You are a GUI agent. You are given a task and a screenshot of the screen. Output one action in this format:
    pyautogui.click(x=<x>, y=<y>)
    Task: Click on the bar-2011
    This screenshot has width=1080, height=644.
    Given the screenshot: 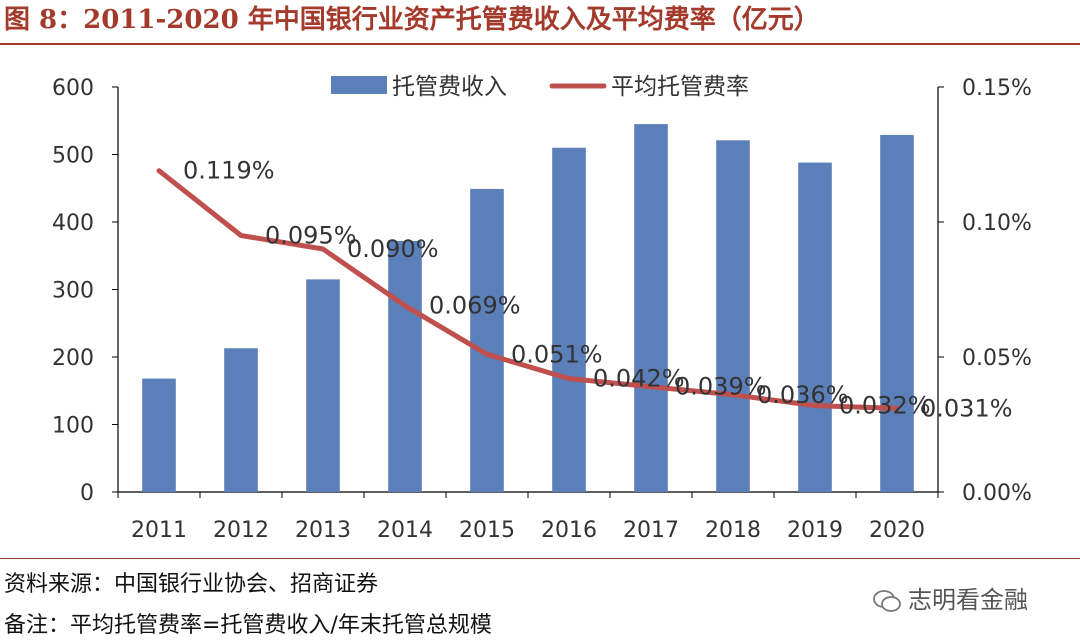 What is the action you would take?
    pyautogui.click(x=159, y=435)
    